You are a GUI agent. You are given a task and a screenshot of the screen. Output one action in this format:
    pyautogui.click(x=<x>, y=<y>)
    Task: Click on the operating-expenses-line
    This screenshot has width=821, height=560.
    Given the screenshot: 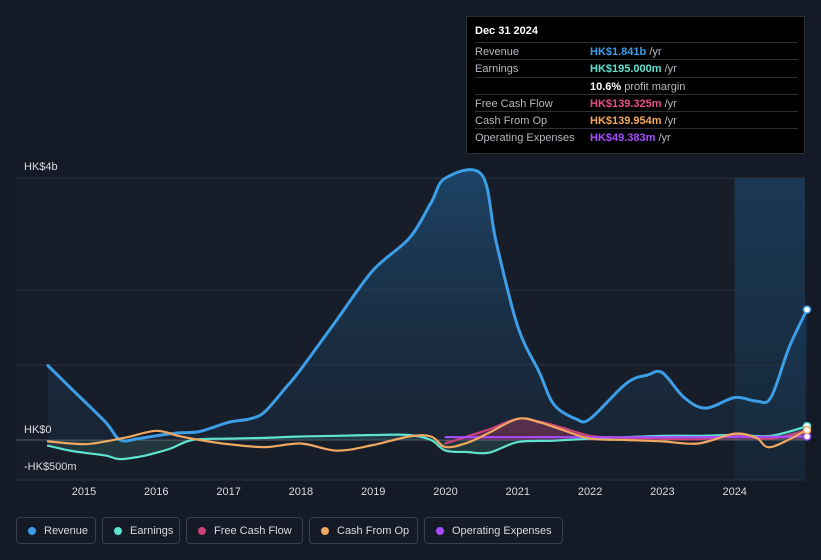 What is the action you would take?
    pyautogui.click(x=626, y=437)
    